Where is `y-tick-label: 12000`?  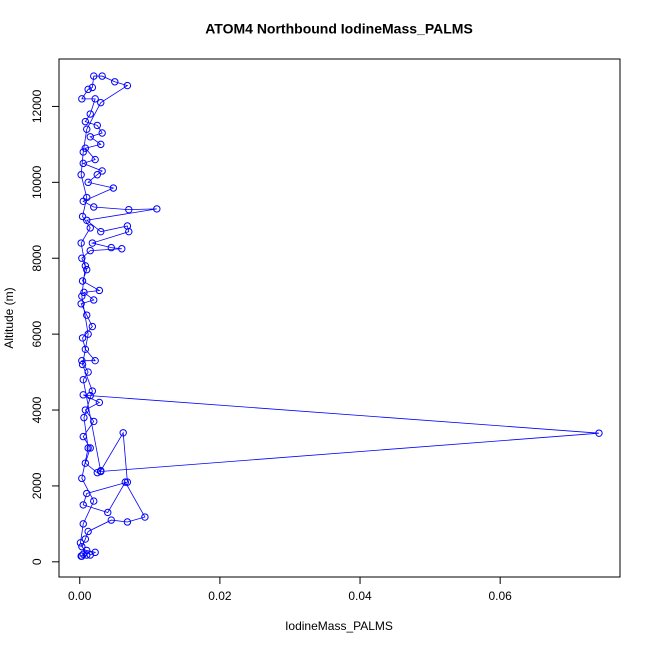 y-tick-label: 12000 is located at coordinates (37, 106).